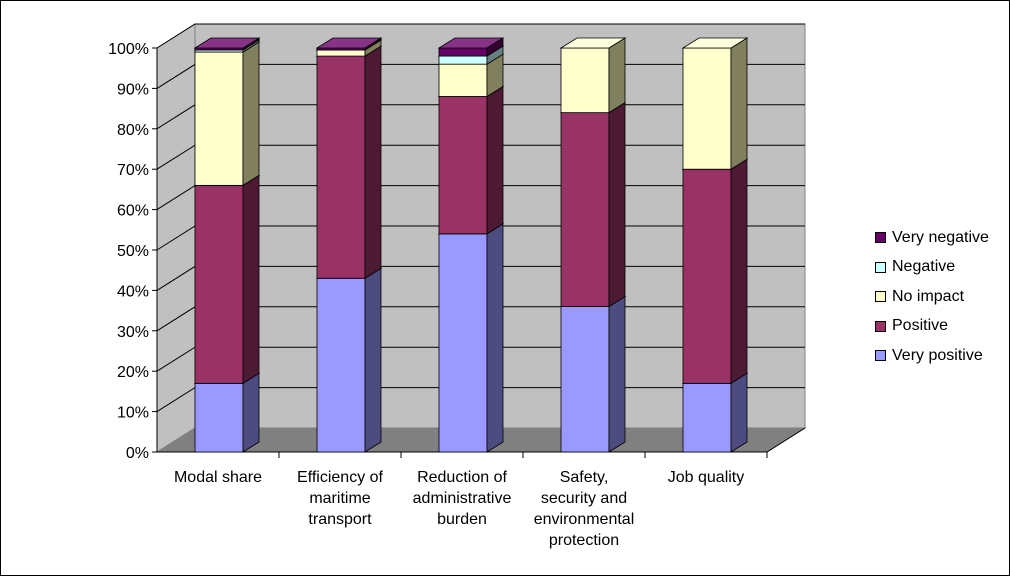 The height and width of the screenshot is (576, 1010). I want to click on legend-label: No impact, so click(928, 297).